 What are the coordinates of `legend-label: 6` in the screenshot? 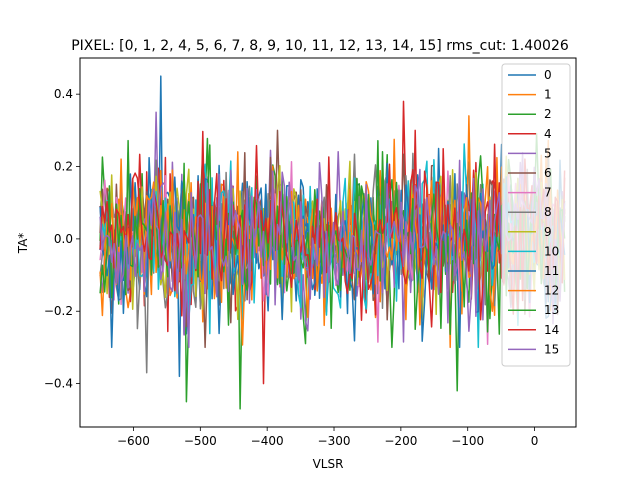 It's located at (548, 173).